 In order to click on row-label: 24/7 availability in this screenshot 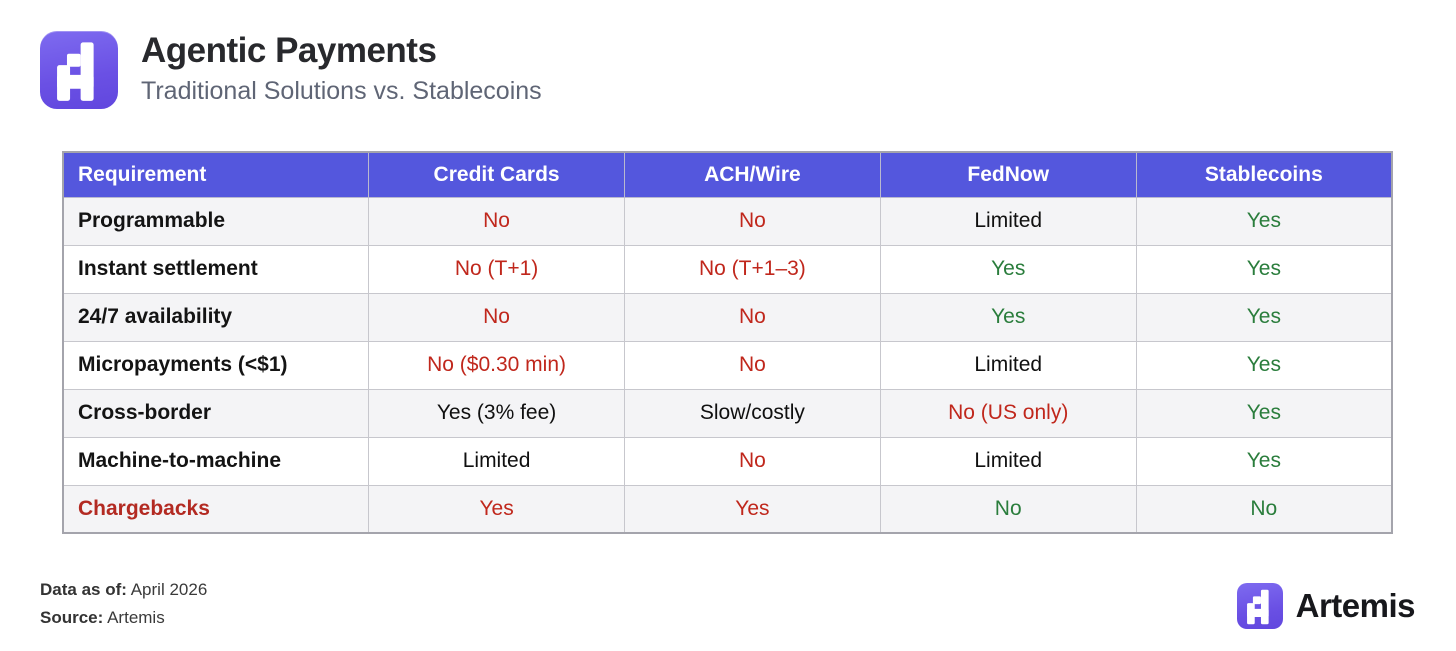, I will do `click(216, 317)`.